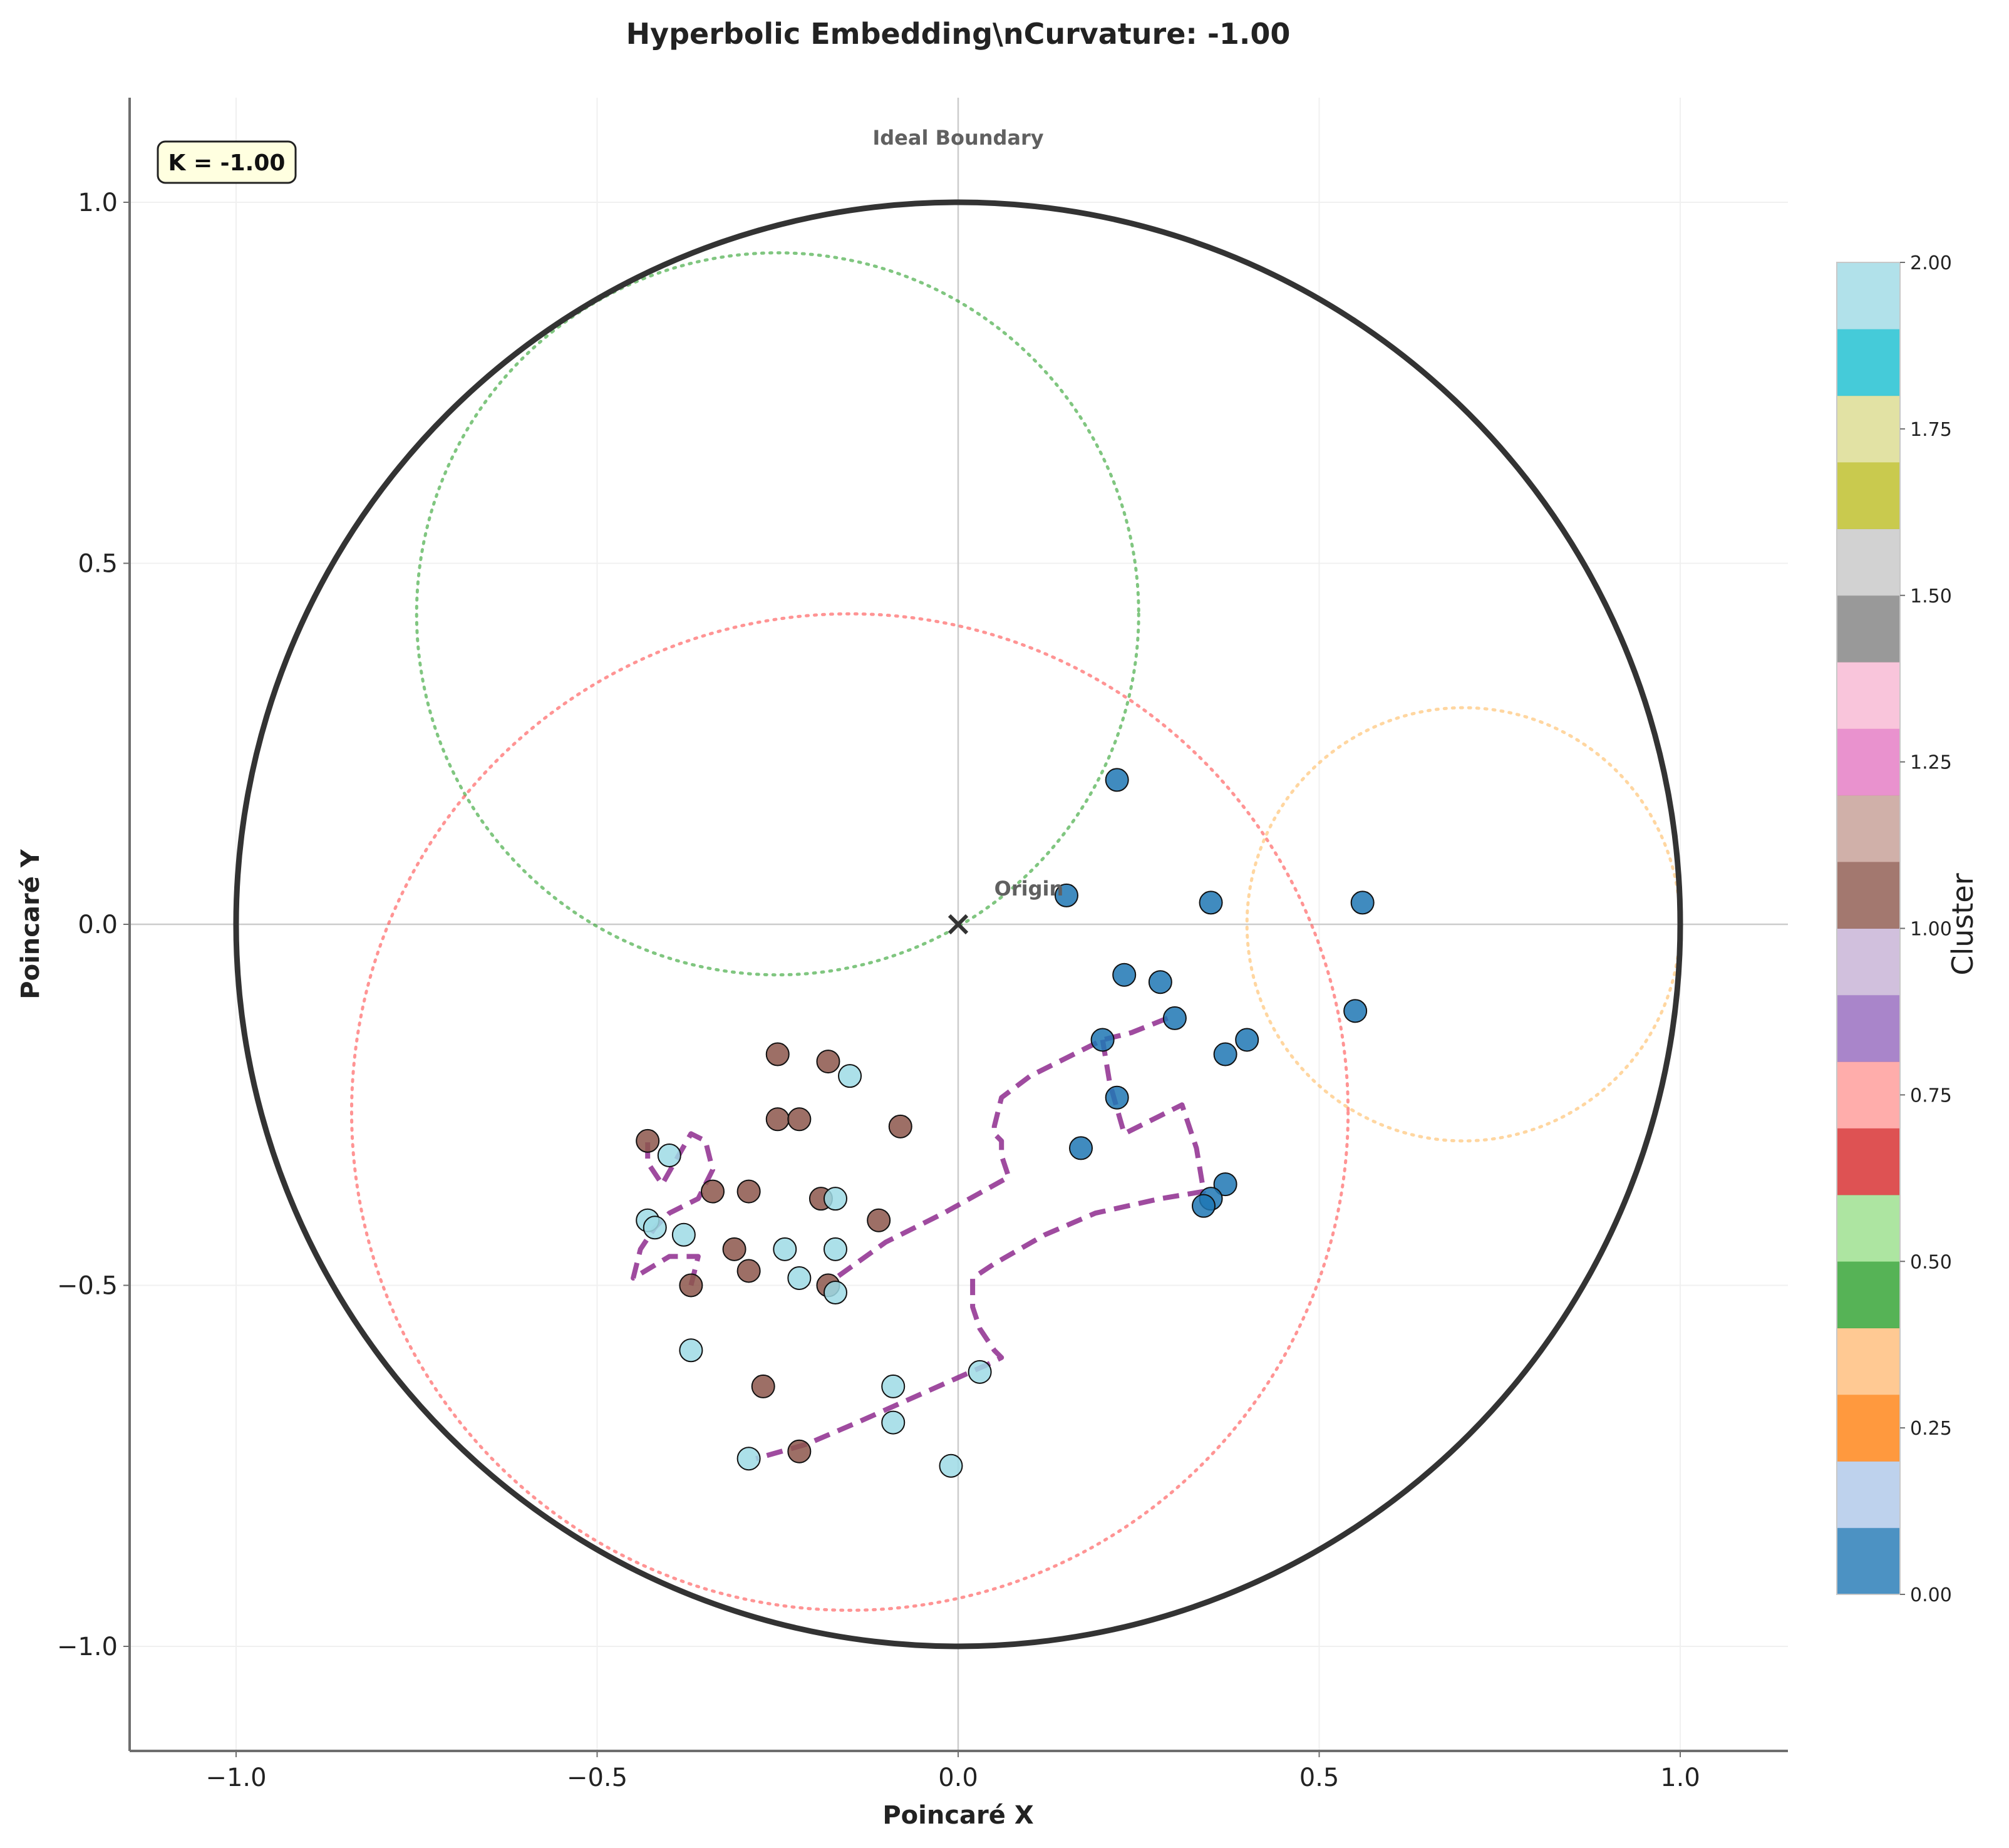 The width and height of the screenshot is (2009, 1848). I want to click on chart-title: Hyperbolic Embedding\nCurvature: -1.00, so click(958, 34).